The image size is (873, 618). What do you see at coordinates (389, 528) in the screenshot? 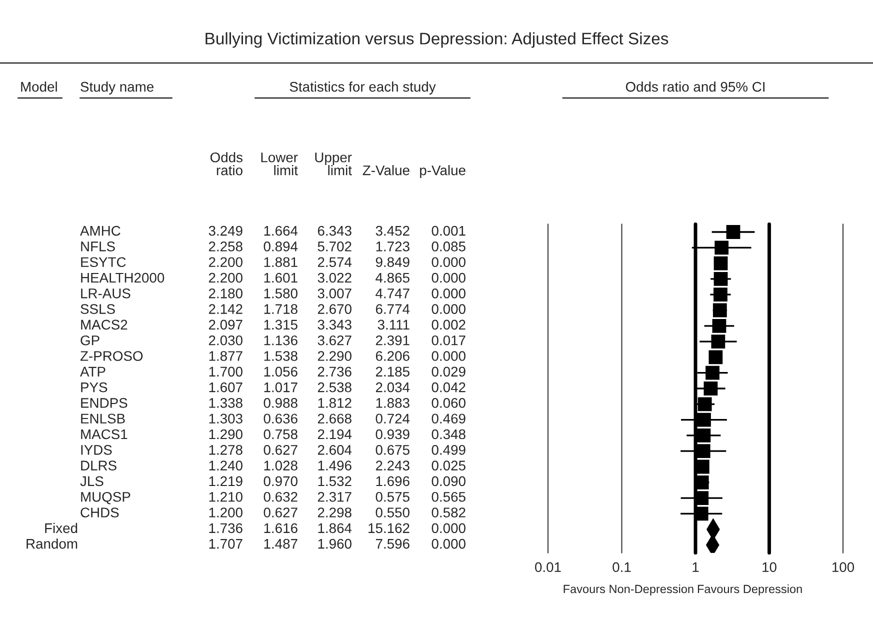
I see `data-label: 15.162` at bounding box center [389, 528].